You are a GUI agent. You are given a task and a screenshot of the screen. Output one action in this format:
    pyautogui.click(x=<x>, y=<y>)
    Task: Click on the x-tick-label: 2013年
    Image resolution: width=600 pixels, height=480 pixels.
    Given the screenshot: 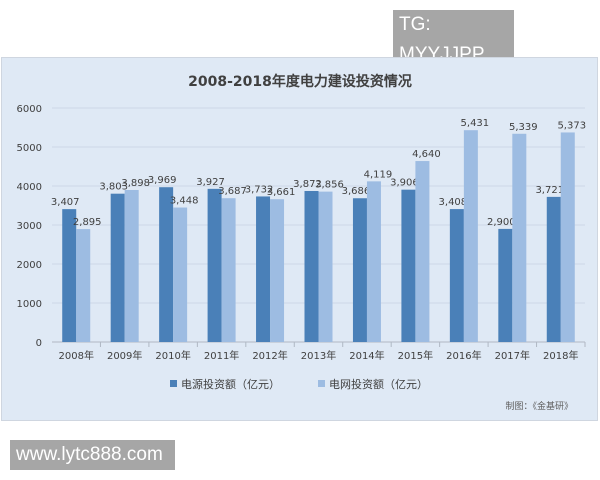 What is the action you would take?
    pyautogui.click(x=318, y=355)
    